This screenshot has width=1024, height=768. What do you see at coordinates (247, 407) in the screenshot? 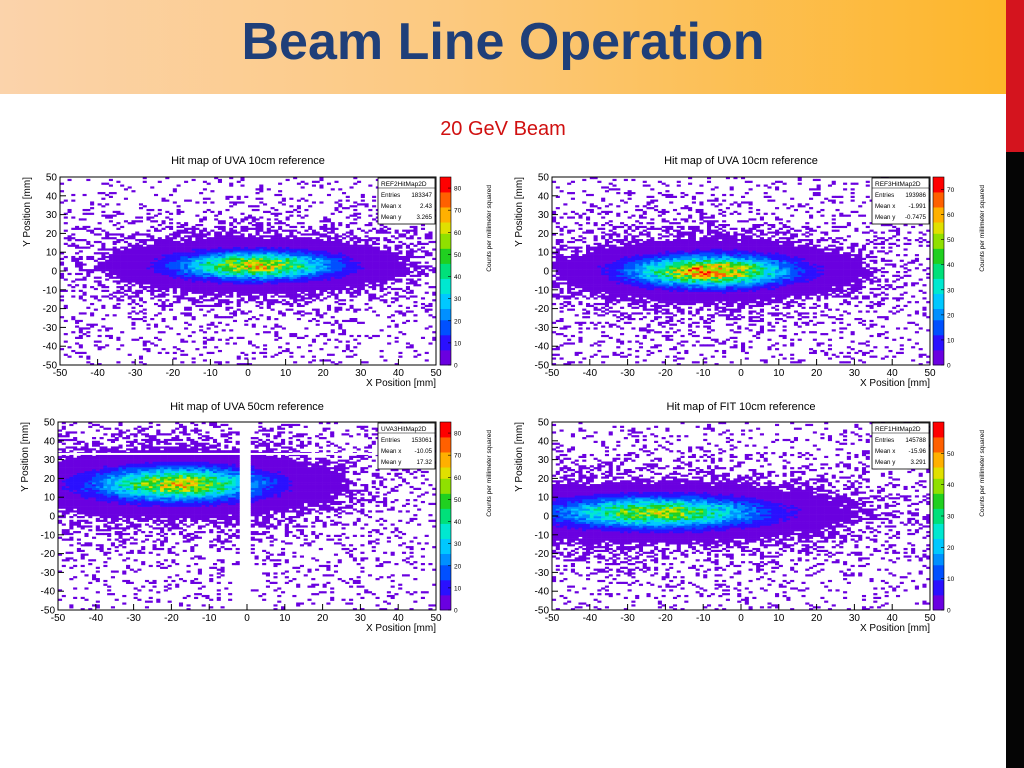
I see `chart-title: Hit map of UVA 50cm reference` at bounding box center [247, 407].